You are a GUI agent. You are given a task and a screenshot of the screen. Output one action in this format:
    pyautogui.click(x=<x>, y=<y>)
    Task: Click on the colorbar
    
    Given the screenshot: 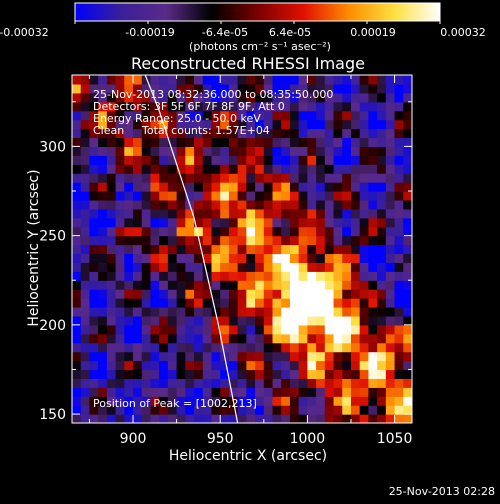 What is the action you would take?
    pyautogui.click(x=257, y=12)
    